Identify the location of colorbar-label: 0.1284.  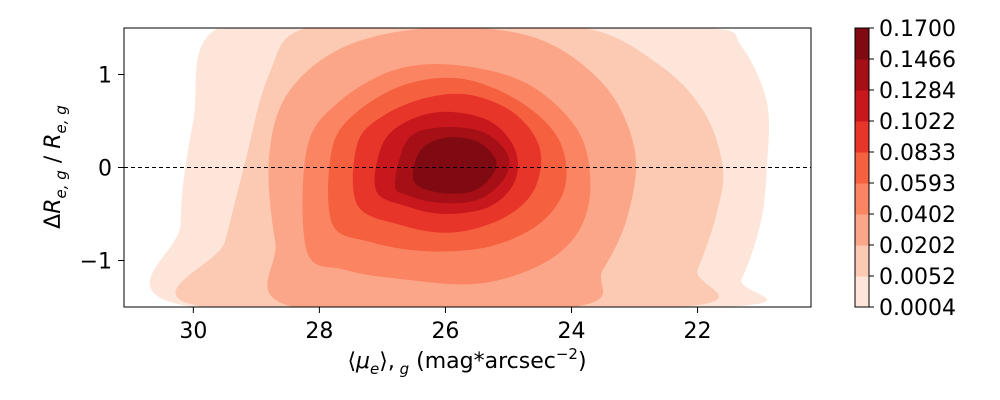
(917, 91).